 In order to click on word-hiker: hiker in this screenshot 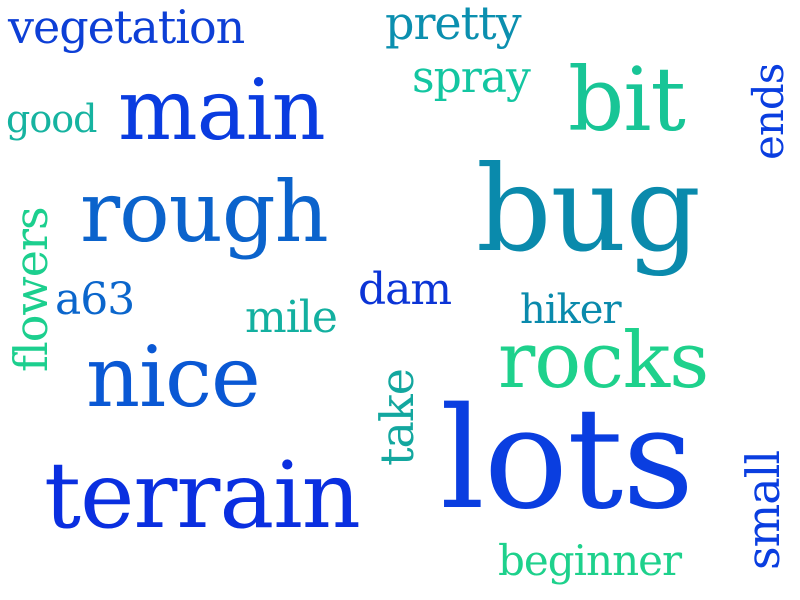, I will do `click(571, 310)`.